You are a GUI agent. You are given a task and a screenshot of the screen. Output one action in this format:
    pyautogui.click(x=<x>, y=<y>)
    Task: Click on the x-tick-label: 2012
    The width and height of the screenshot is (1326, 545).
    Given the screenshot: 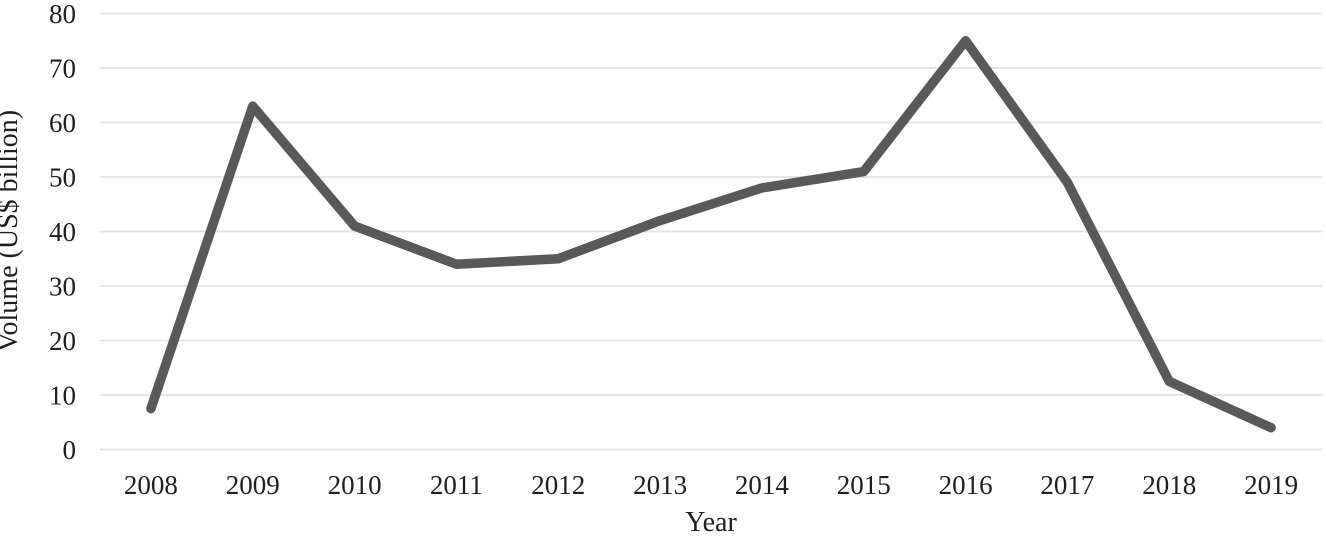 What is the action you would take?
    pyautogui.click(x=558, y=485)
    